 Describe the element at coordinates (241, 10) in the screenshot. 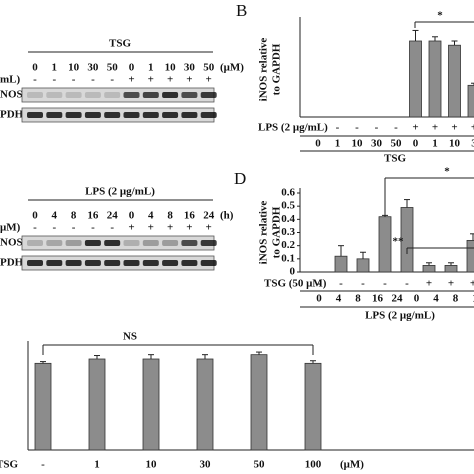

I see `panel-label: B` at that location.